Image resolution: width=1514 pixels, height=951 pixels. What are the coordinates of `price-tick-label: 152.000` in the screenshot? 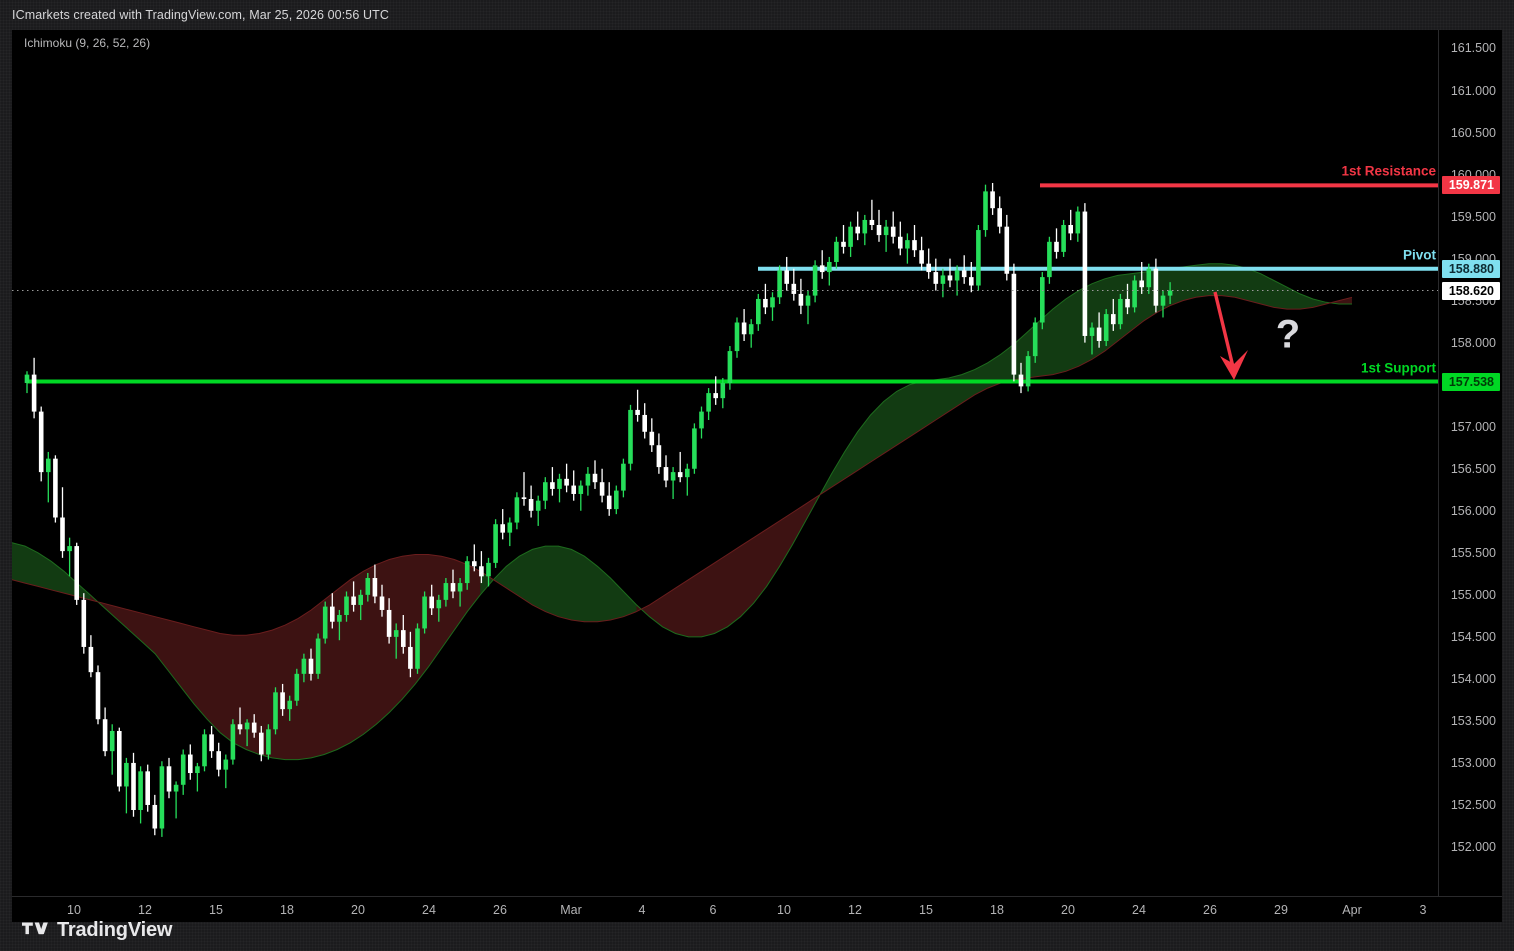 It's located at (1473, 846).